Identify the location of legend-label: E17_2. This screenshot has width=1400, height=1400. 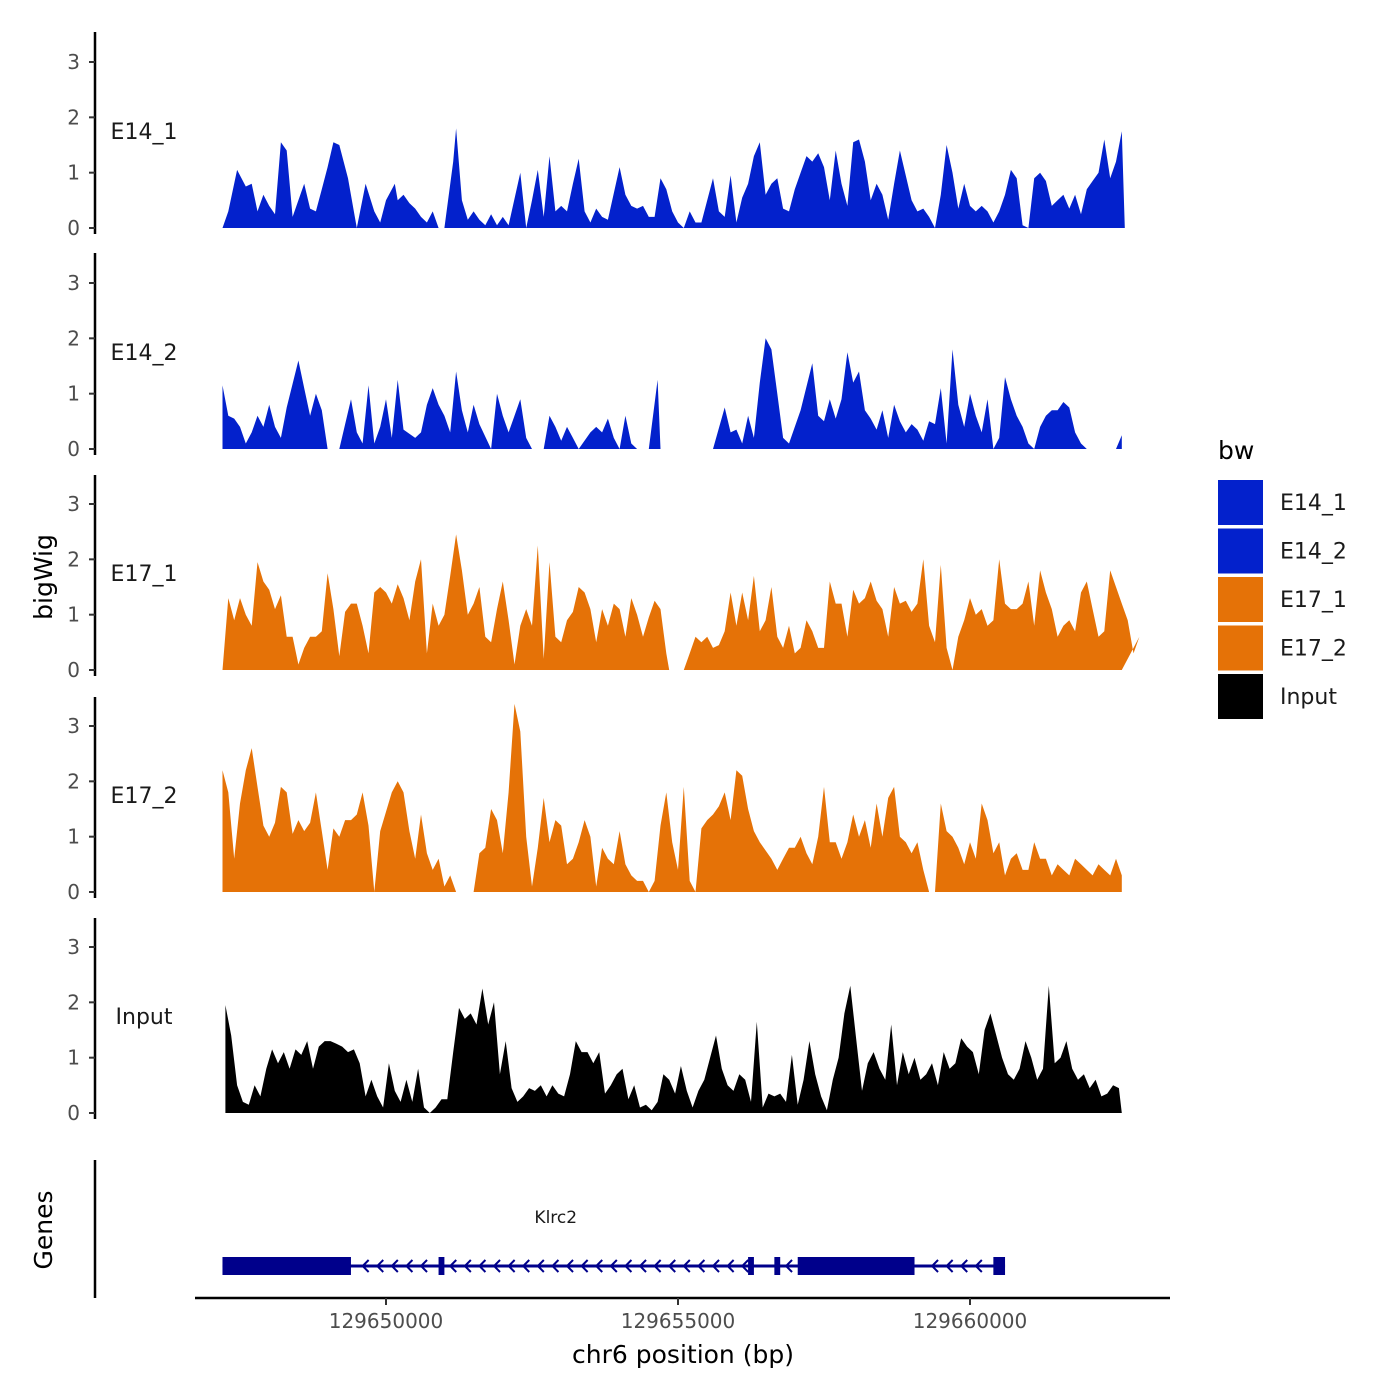
(1313, 649).